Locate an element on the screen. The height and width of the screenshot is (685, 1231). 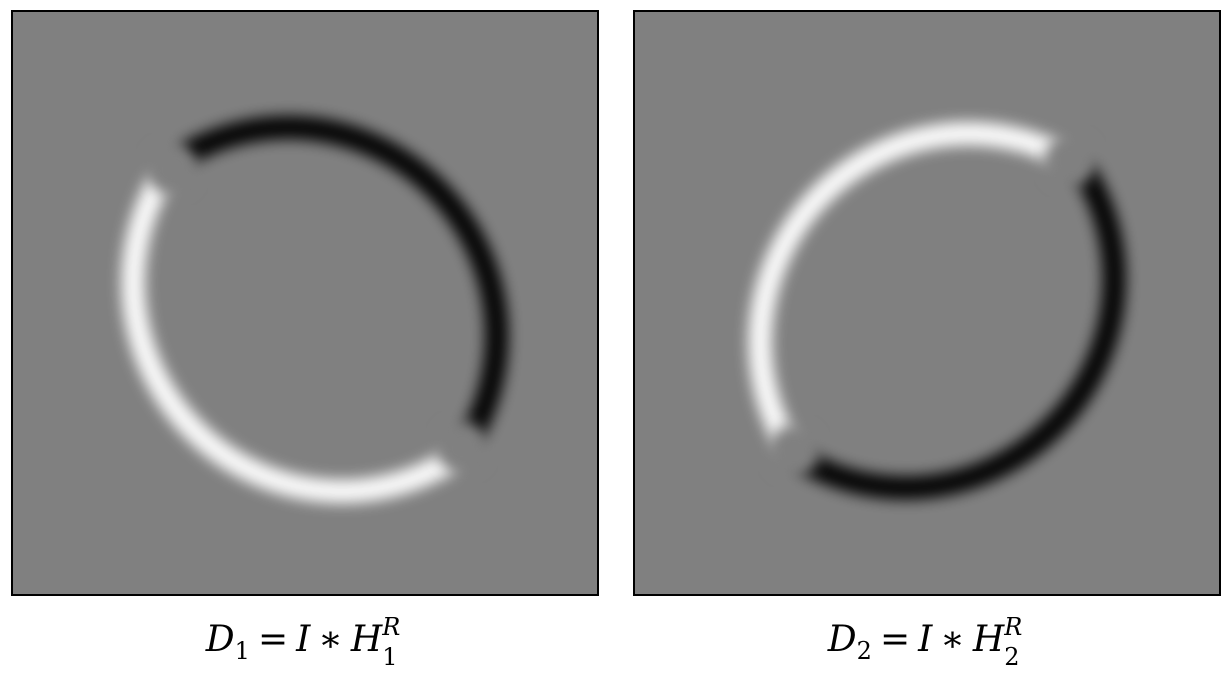
caption-d2-equals: = is located at coordinates (895, 639).